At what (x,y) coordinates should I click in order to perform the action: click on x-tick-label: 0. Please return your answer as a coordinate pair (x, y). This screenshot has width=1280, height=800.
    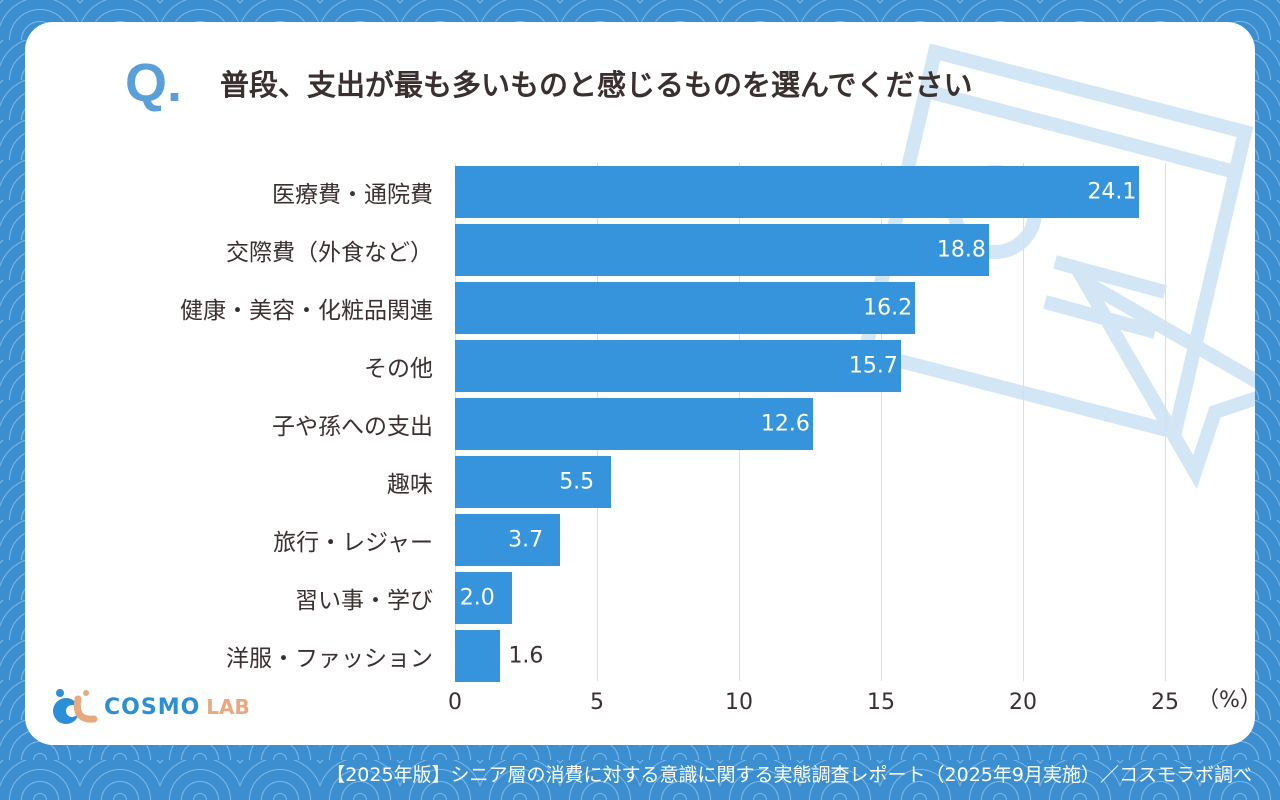
    Looking at the image, I should click on (455, 702).